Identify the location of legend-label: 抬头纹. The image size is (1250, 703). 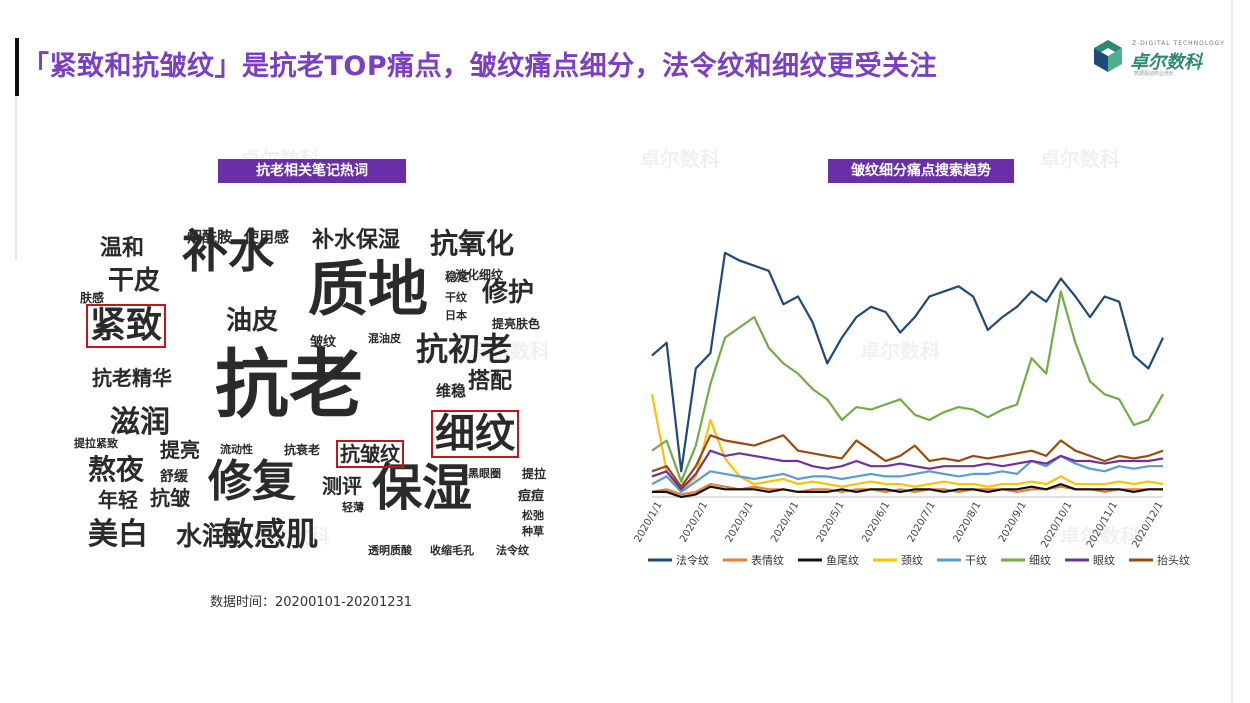
(1173, 560).